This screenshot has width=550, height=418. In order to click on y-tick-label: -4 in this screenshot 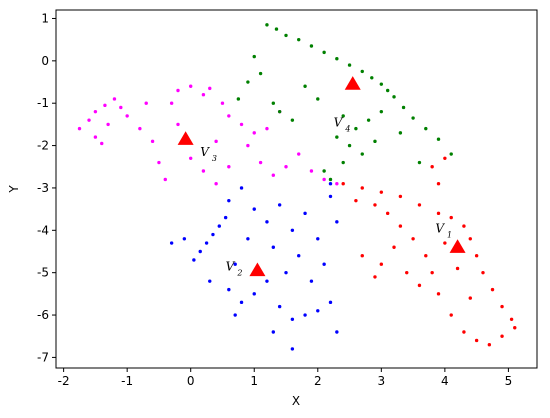, I will do `click(43, 230)`.